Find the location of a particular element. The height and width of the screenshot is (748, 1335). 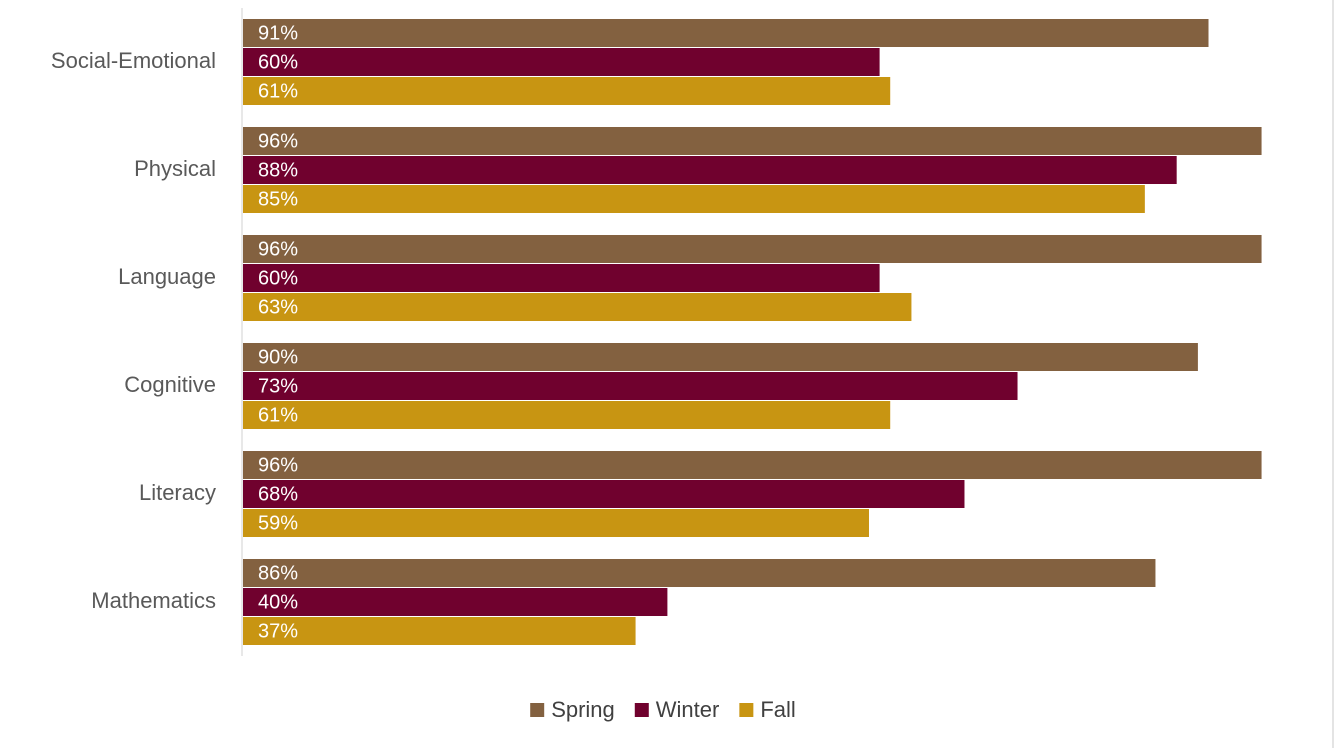

data-label: 73% is located at coordinates (278, 386).